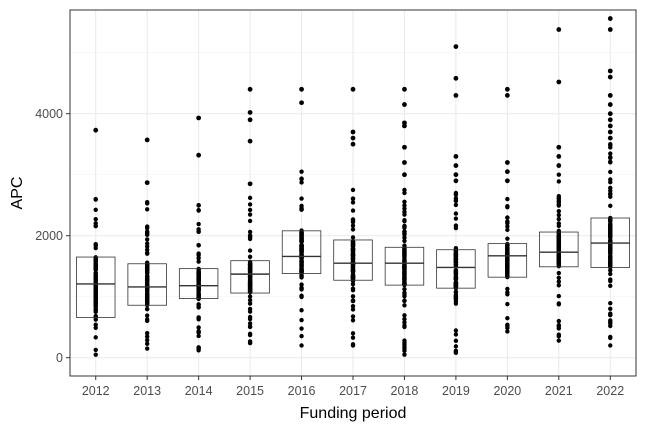  Describe the element at coordinates (456, 269) in the screenshot. I see `box-2019` at that location.